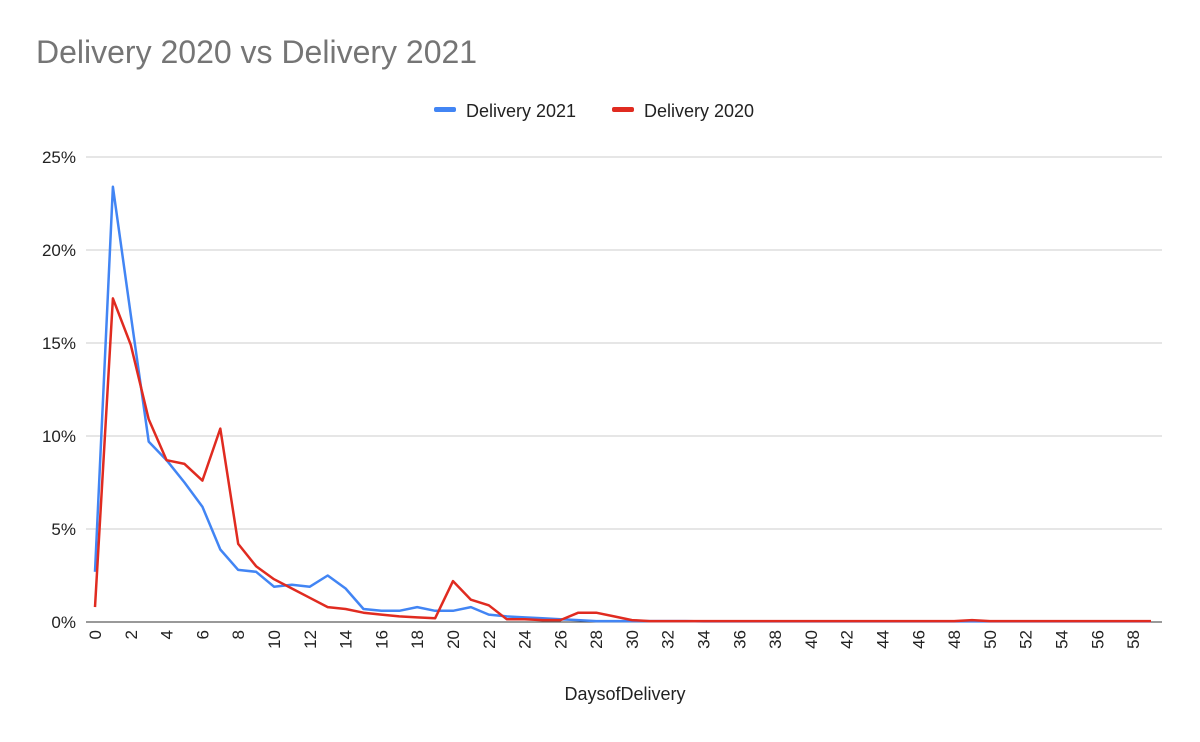  I want to click on x-tick-label: 2, so click(131, 634).